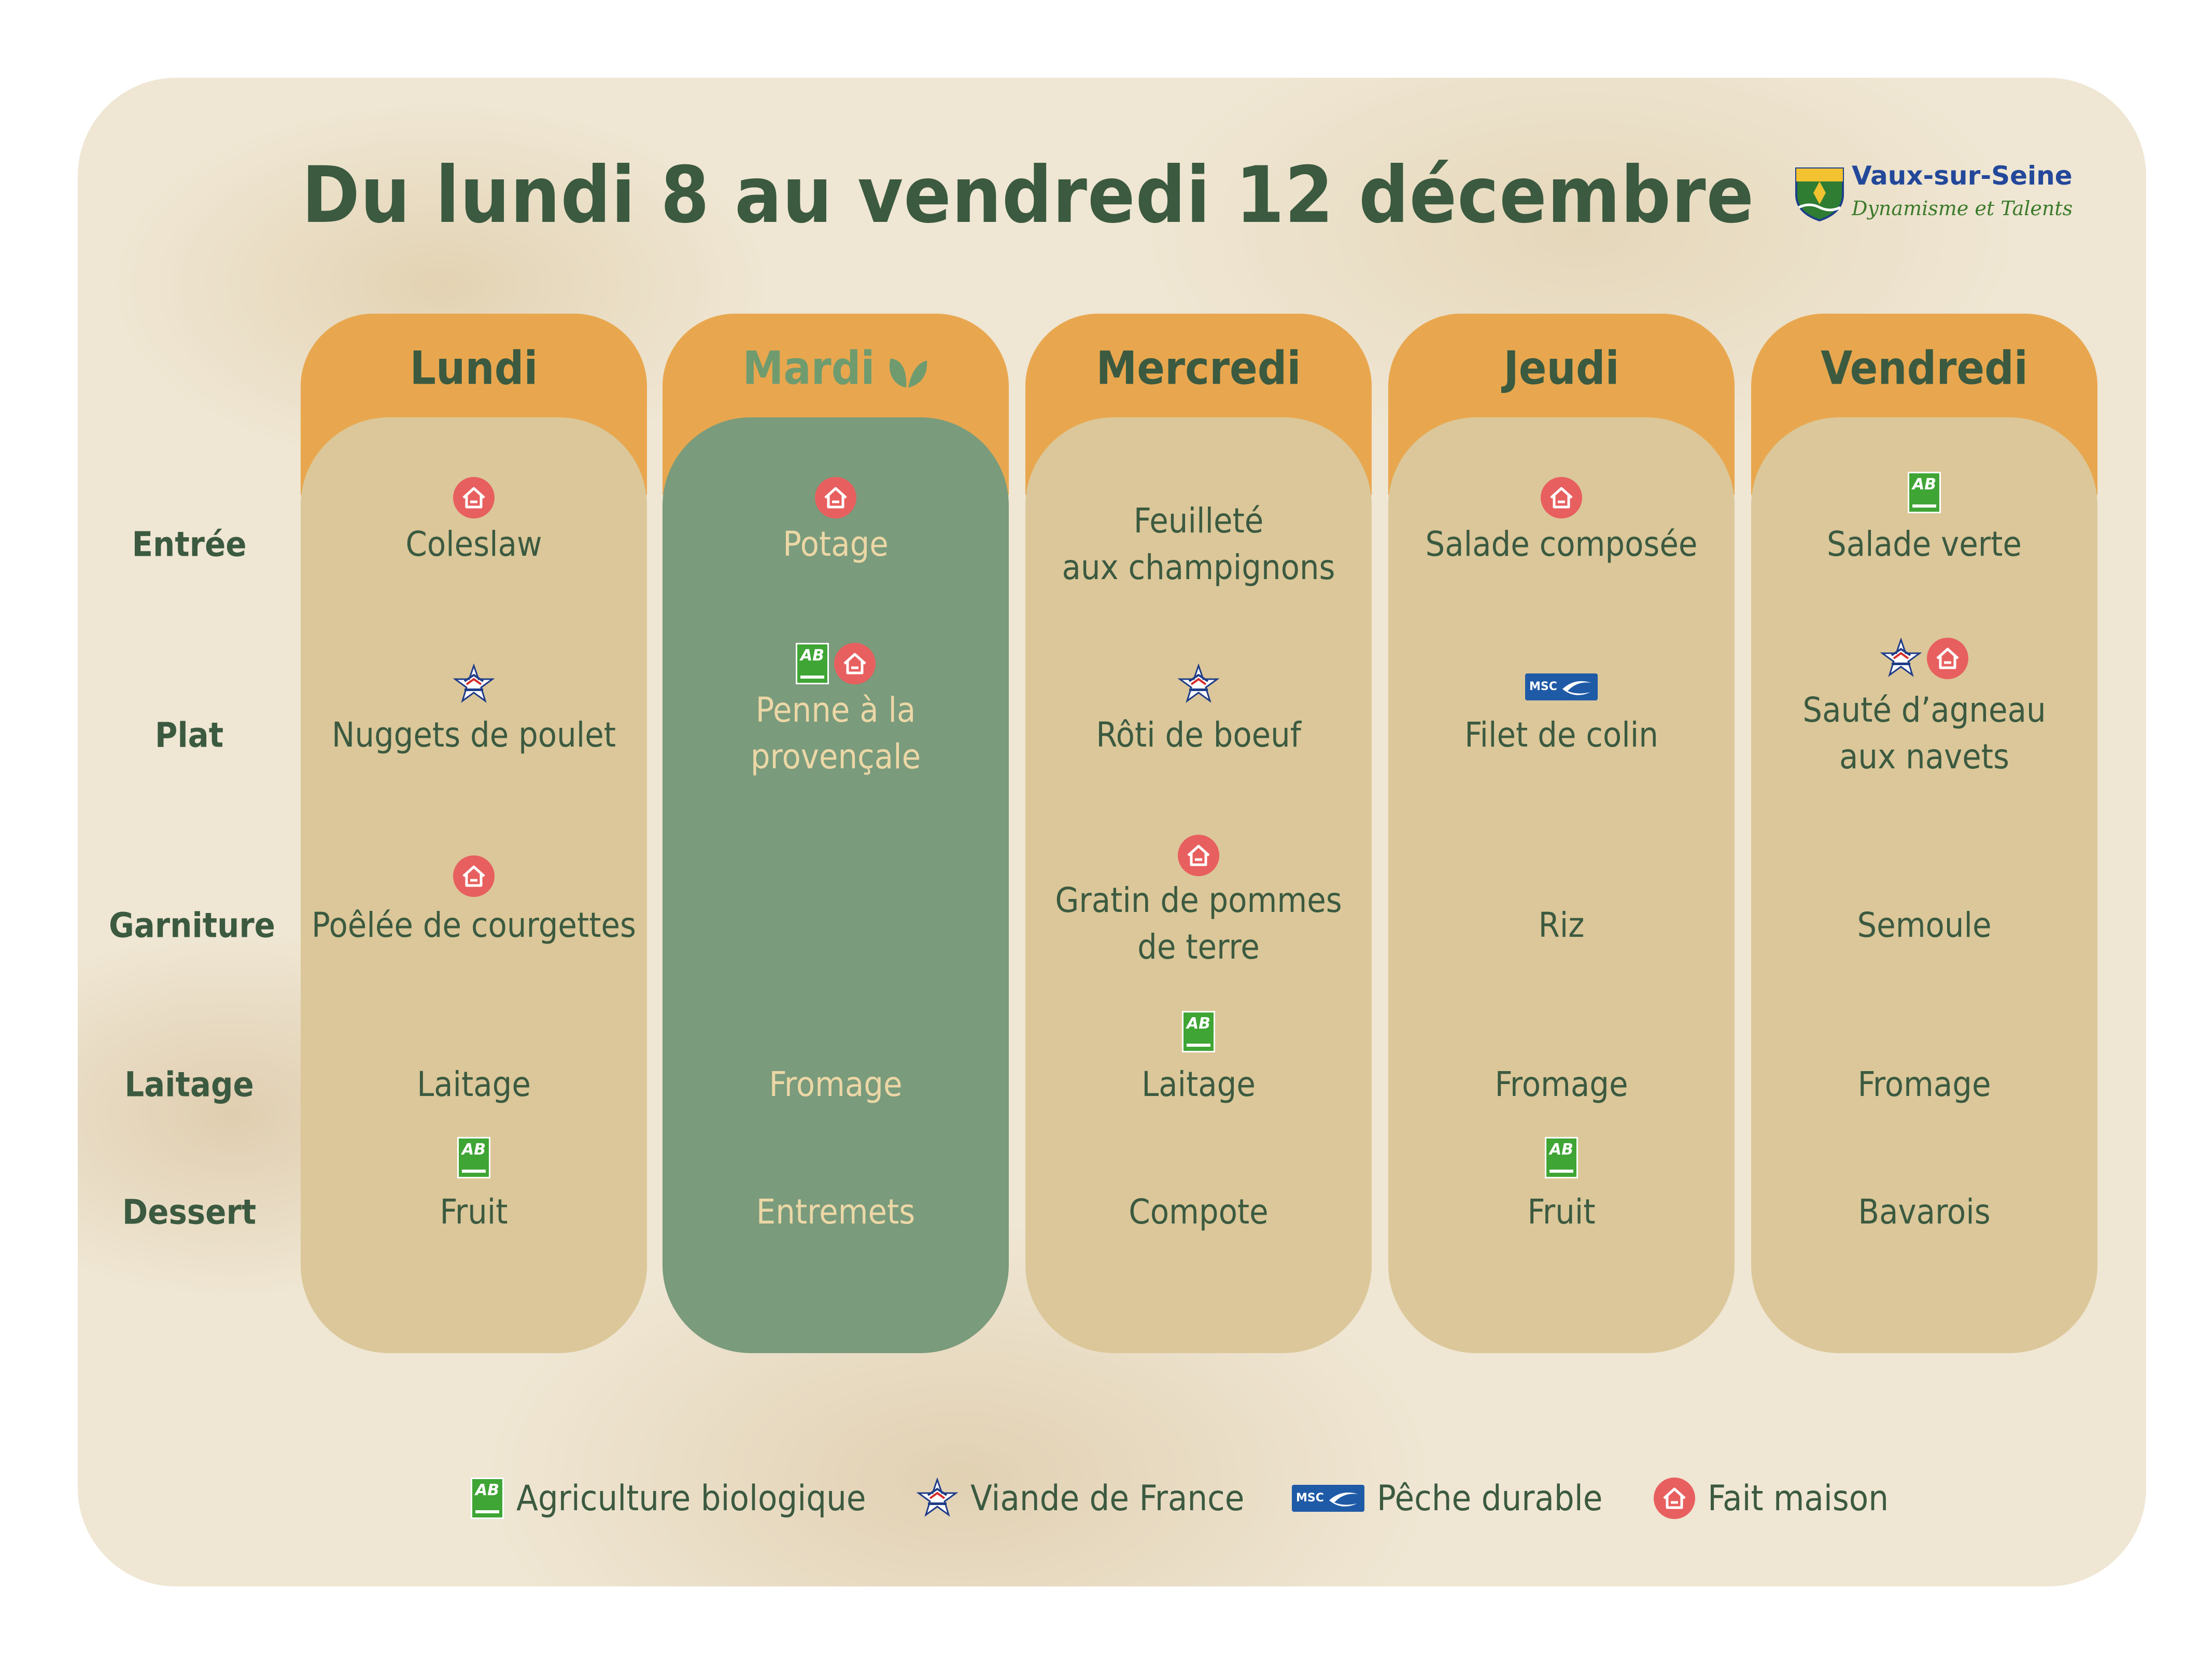 Image resolution: width=2212 pixels, height=1659 pixels. Describe the element at coordinates (1107, 1498) in the screenshot. I see `legend-label: Viande de France` at that location.